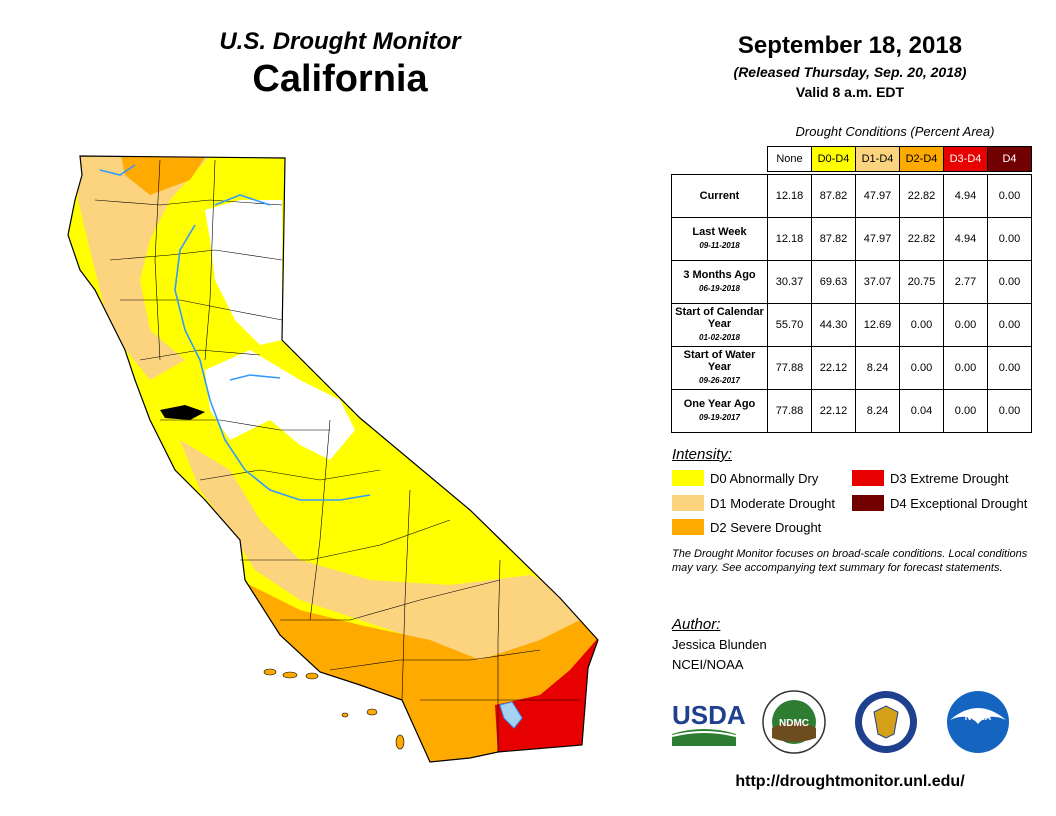 This screenshot has height=816, width=1056. What do you see at coordinates (719, 417) in the screenshot?
I see `row-date: 09-19-2017` at bounding box center [719, 417].